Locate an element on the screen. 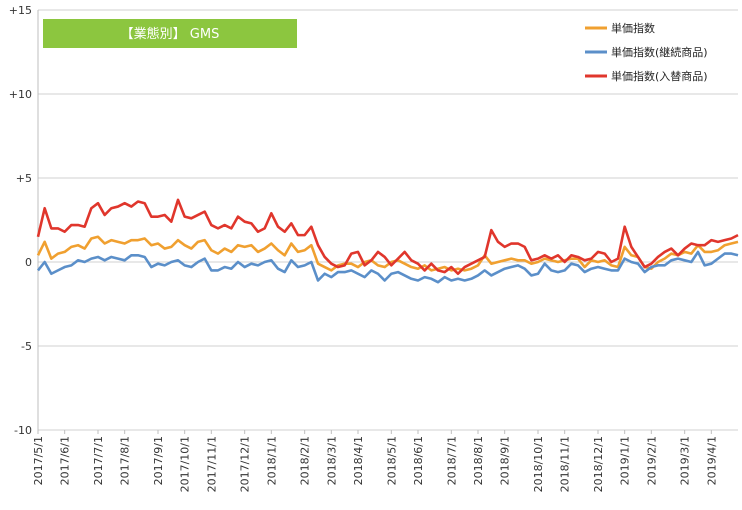  y-tick-label: -5 is located at coordinates (26, 346).